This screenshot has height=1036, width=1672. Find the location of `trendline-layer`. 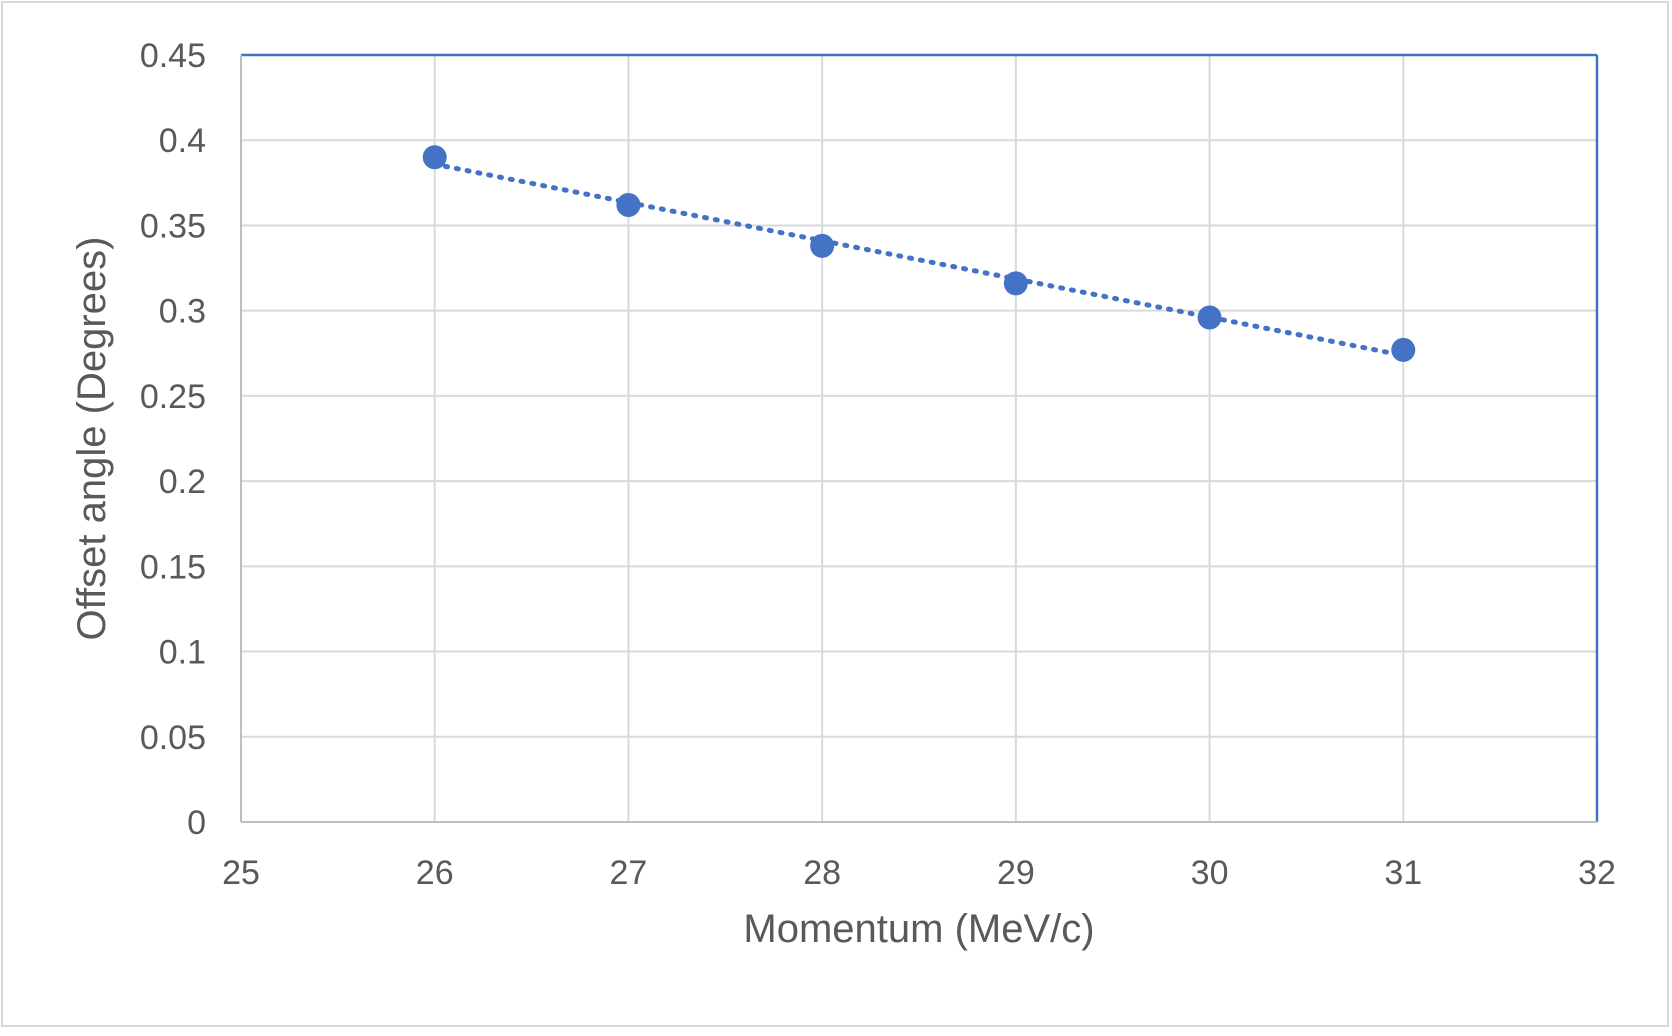

trendline-layer is located at coordinates (919, 259).